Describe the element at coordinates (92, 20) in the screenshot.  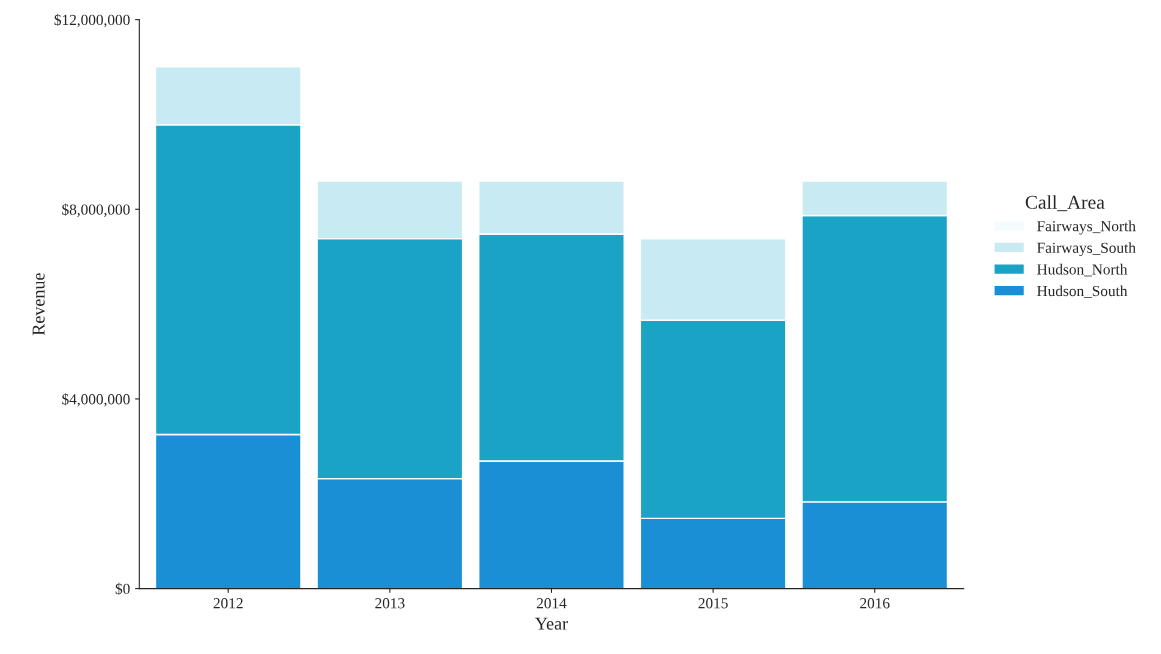
I see `y-tick-label: $12,000,000` at that location.